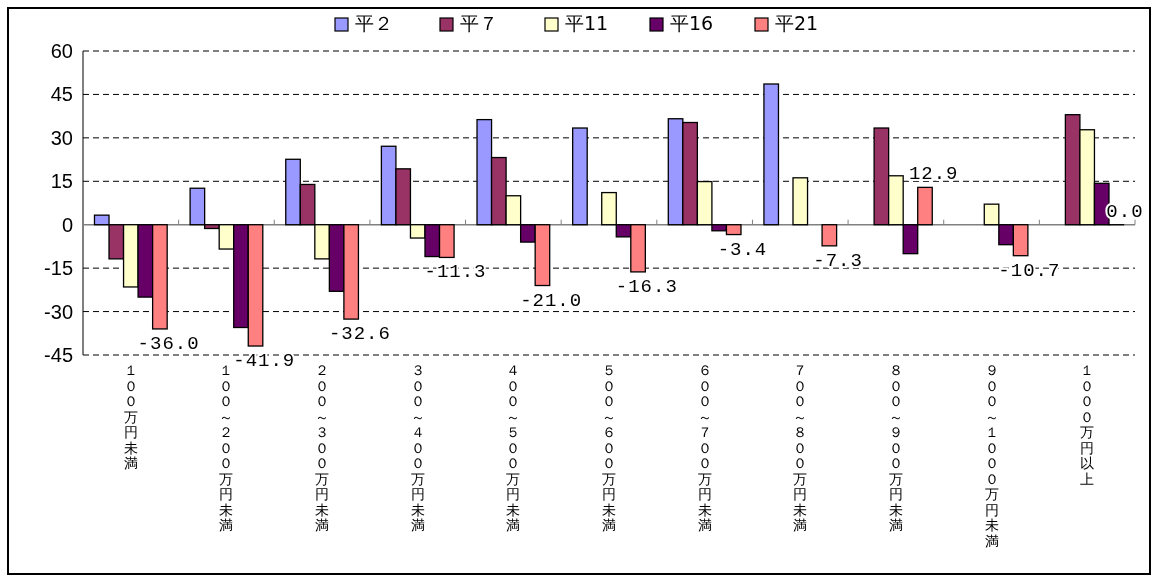 This screenshot has width=1158, height=576. I want to click on y-tick-label: 60, so click(61, 51).